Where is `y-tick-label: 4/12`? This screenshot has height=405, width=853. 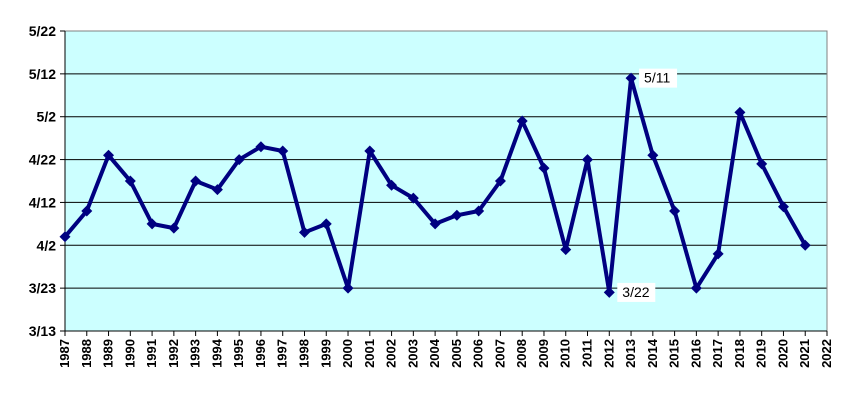 y-tick-label: 4/12 is located at coordinates (42, 202).